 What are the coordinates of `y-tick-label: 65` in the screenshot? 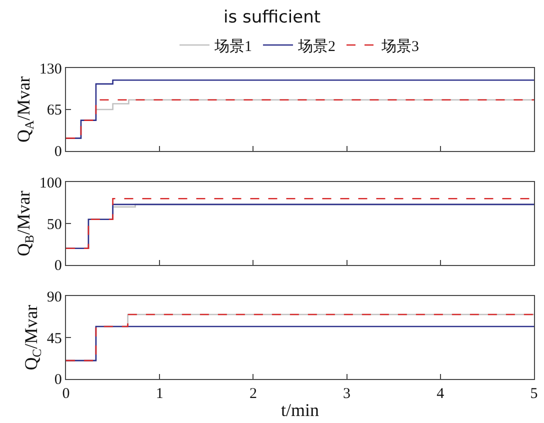 It's located at (54, 110).